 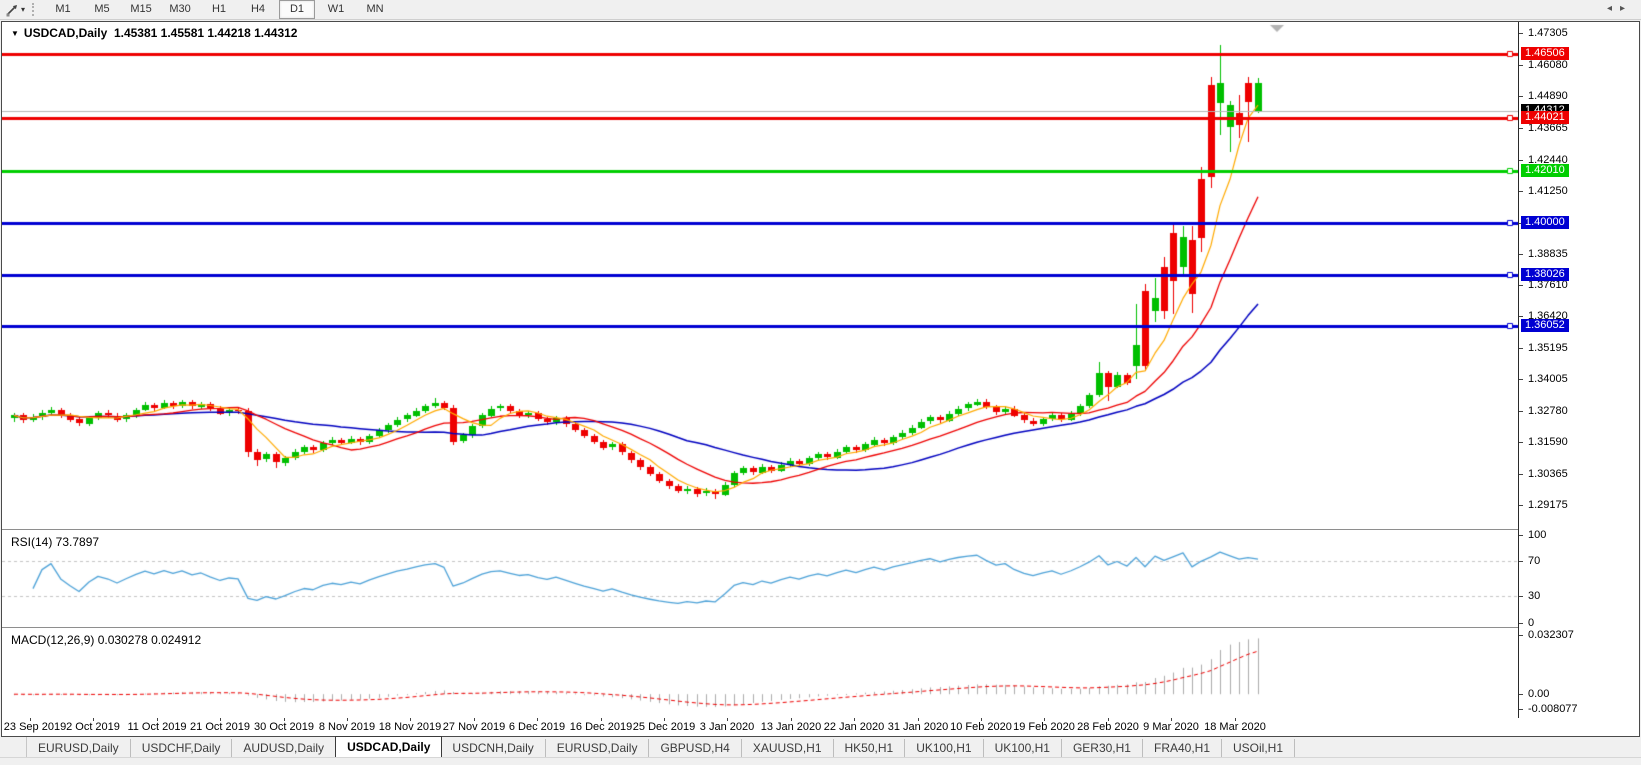 I want to click on chart-symbol-dropdown-icon: ▼, so click(x=15, y=33).